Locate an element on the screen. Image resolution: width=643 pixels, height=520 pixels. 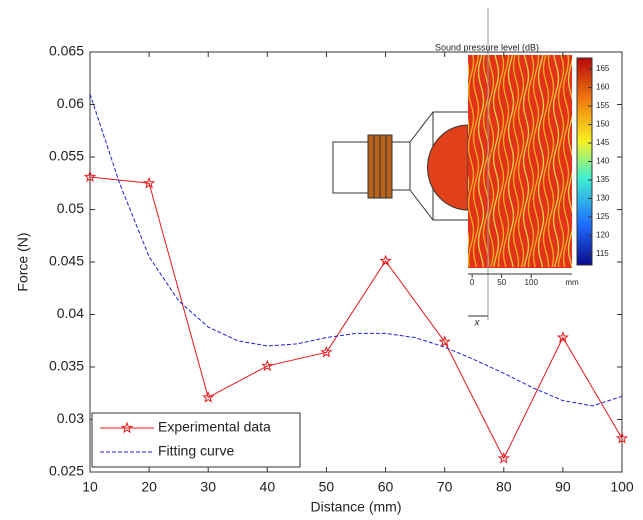
x-tick-label: 20 is located at coordinates (149, 487).